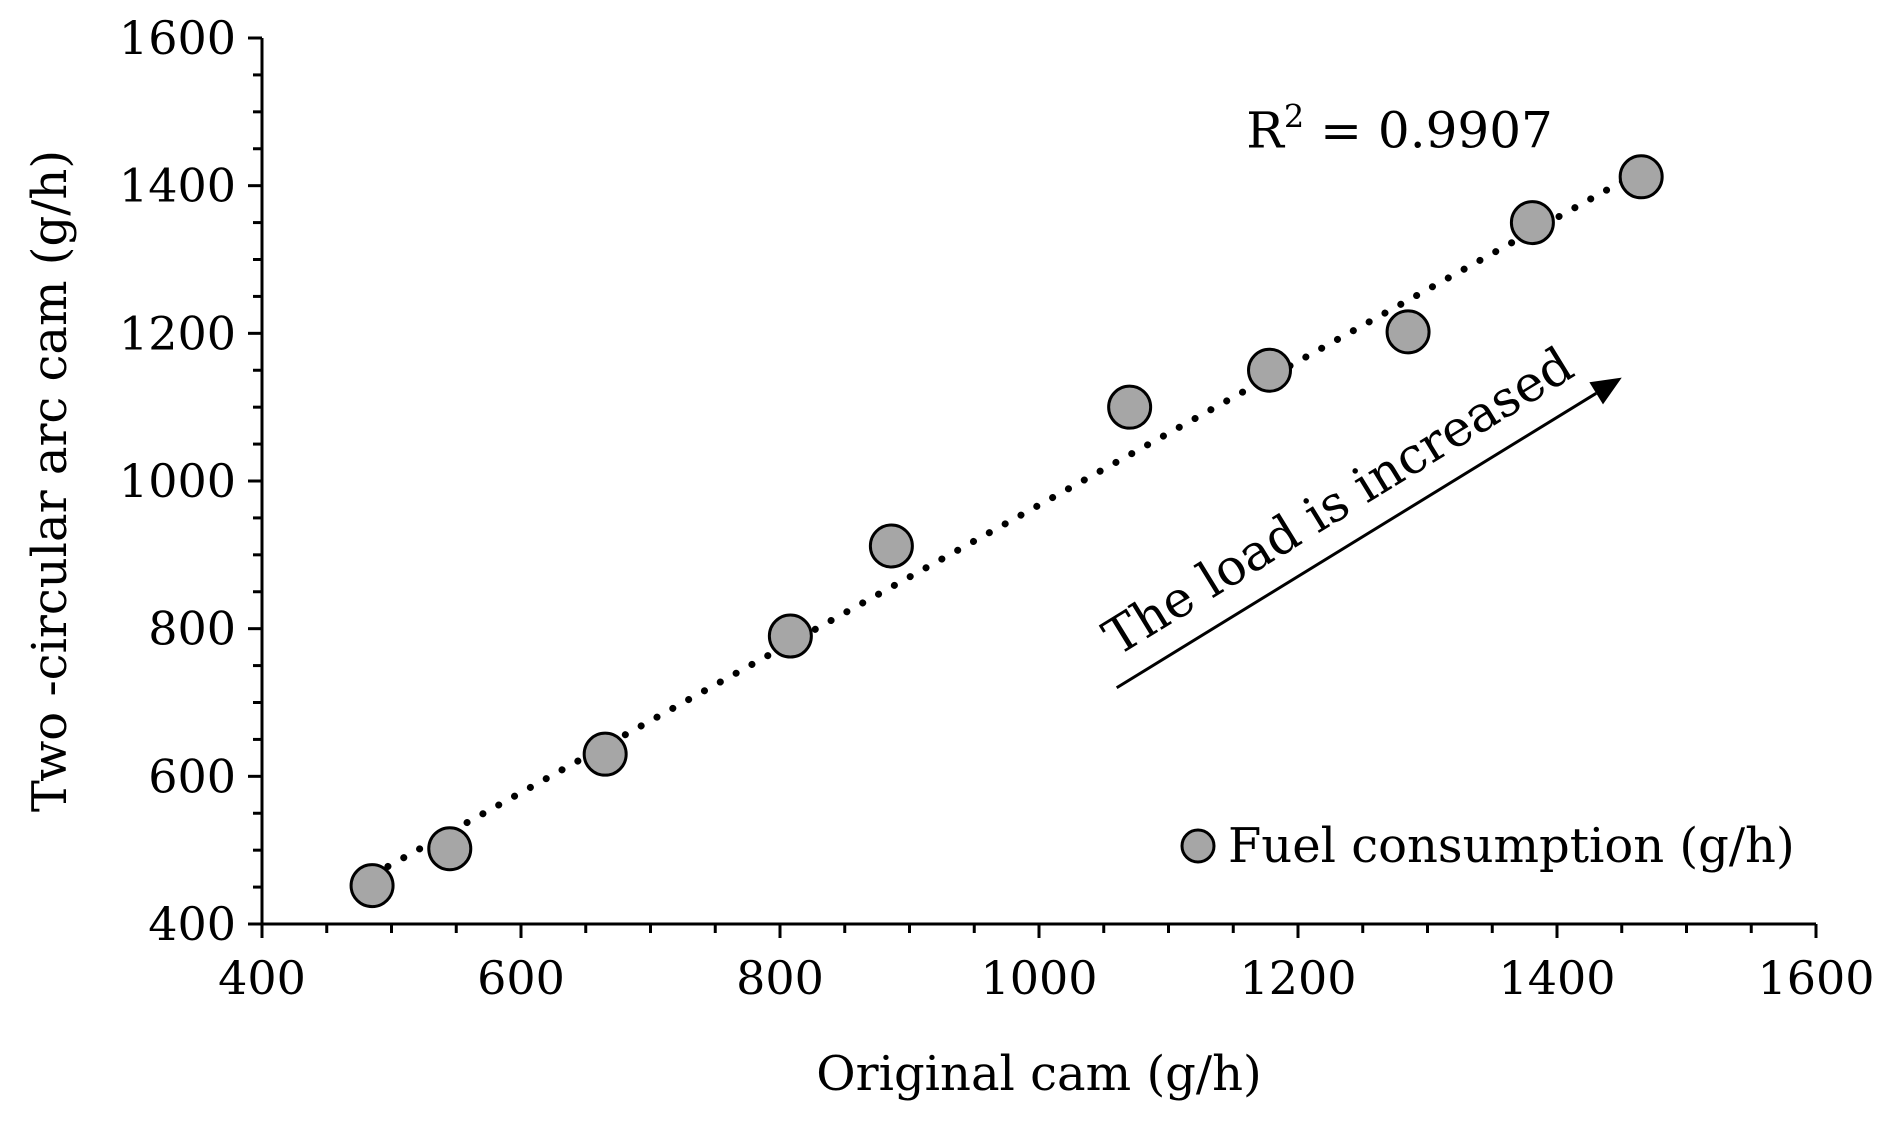  I want to click on r-squared-value: = 0.9907, so click(1428, 130).